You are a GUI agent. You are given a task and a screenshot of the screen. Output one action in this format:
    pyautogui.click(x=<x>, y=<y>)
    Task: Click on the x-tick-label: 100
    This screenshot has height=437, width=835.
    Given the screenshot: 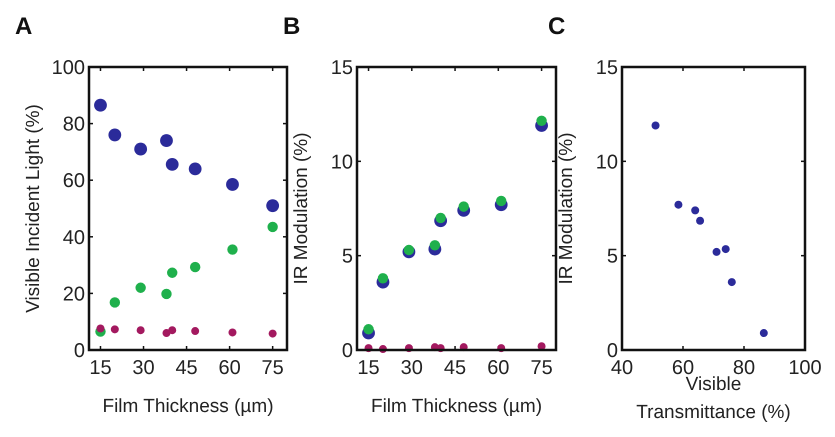 What is the action you would take?
    pyautogui.click(x=805, y=368)
    